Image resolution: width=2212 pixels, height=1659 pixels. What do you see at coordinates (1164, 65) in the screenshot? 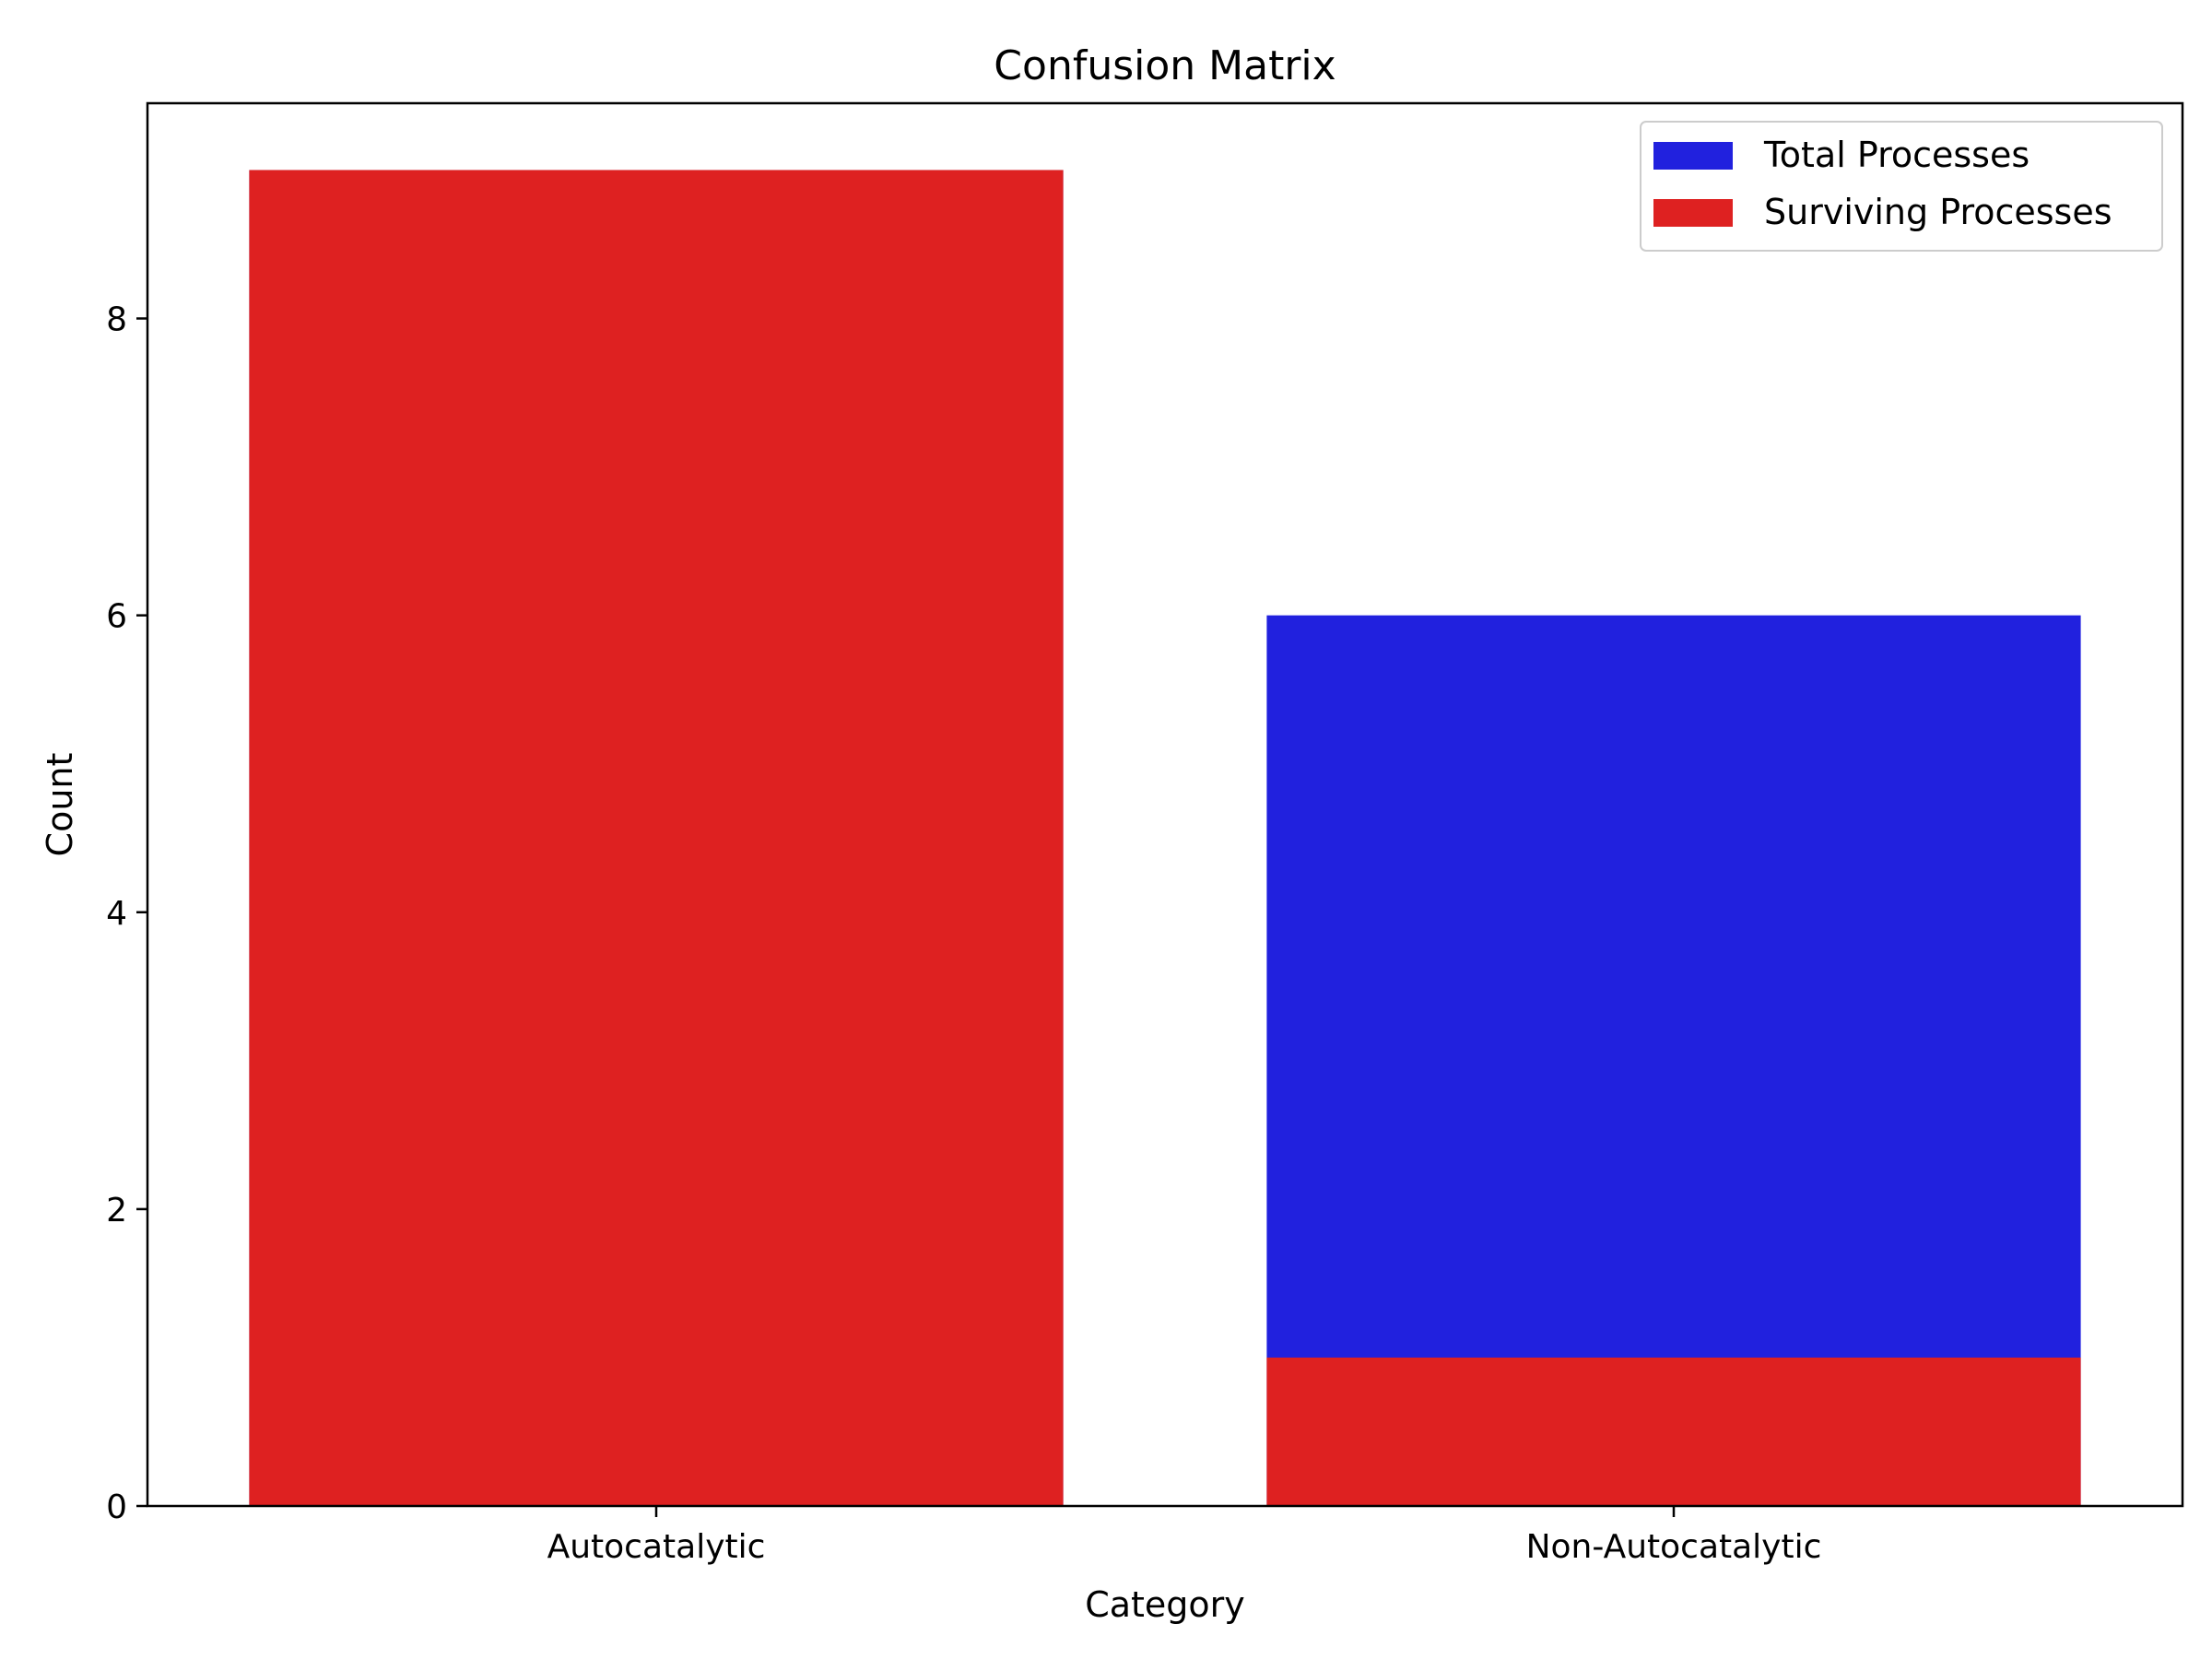
I see `chart-title: Confusion Matrix` at bounding box center [1164, 65].